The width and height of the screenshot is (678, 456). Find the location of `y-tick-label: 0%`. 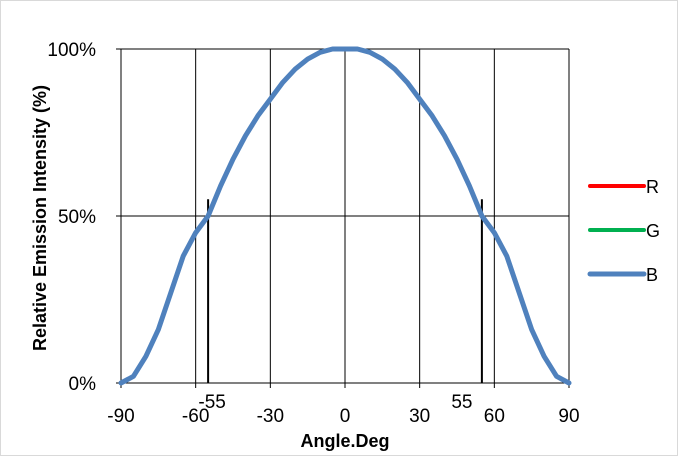

y-tick-label: 0% is located at coordinates (83, 384).